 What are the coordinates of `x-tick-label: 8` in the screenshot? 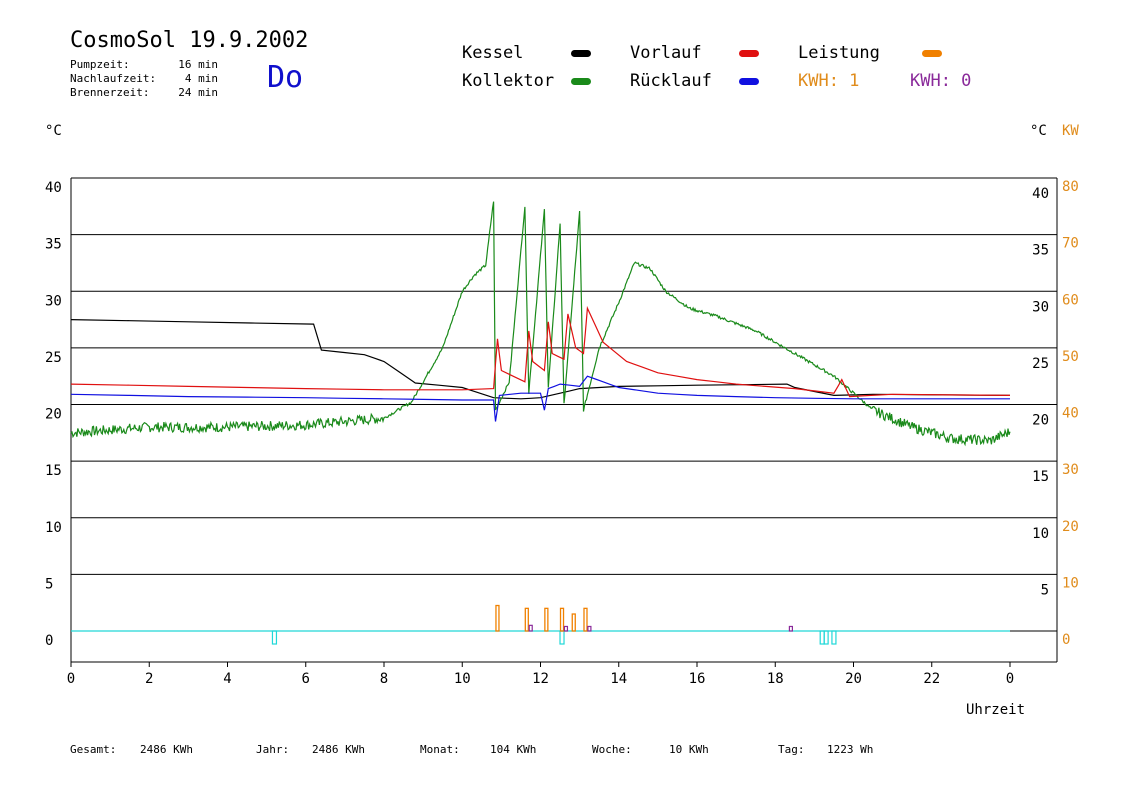 It's located at (384, 679).